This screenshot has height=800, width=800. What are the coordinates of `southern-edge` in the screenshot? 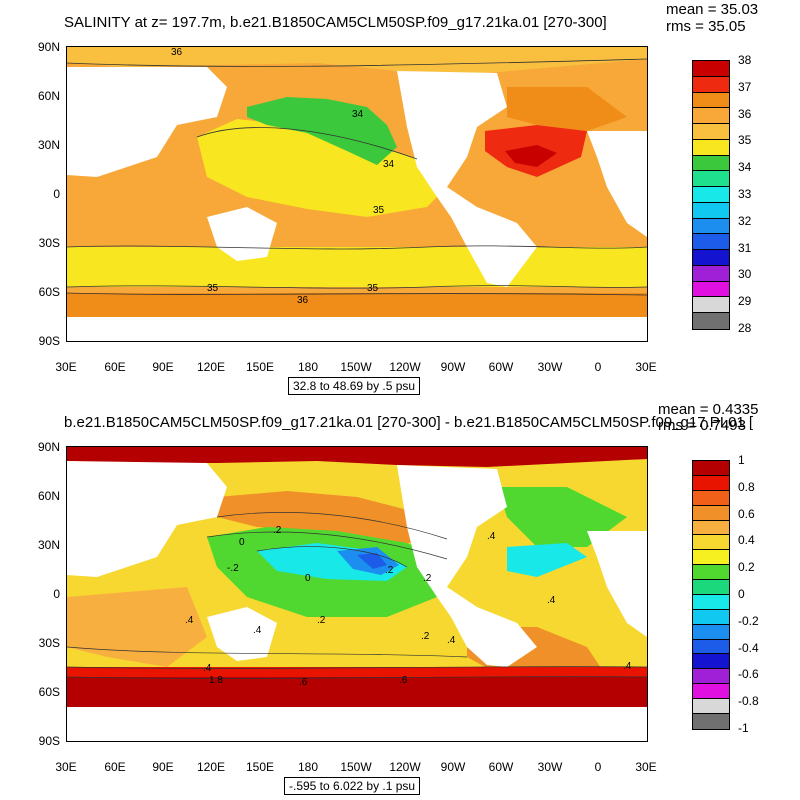 It's located at (357, 305).